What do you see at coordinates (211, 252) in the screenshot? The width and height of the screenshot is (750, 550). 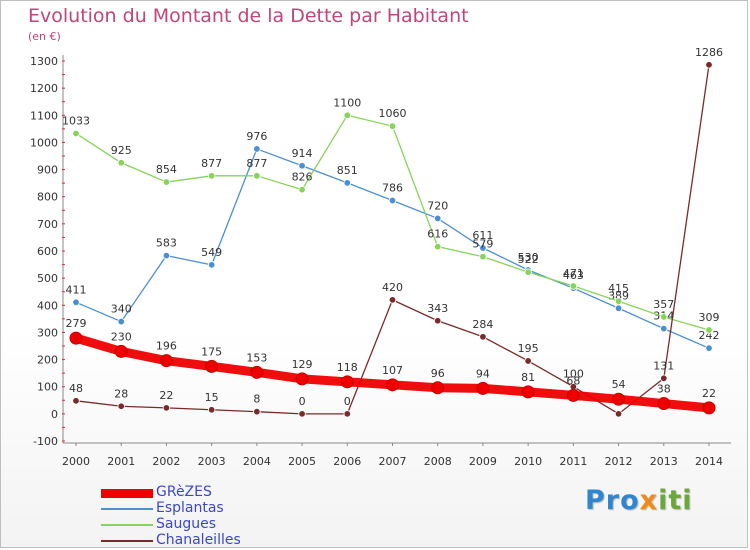 I see `data-label-esplantas: 549` at bounding box center [211, 252].